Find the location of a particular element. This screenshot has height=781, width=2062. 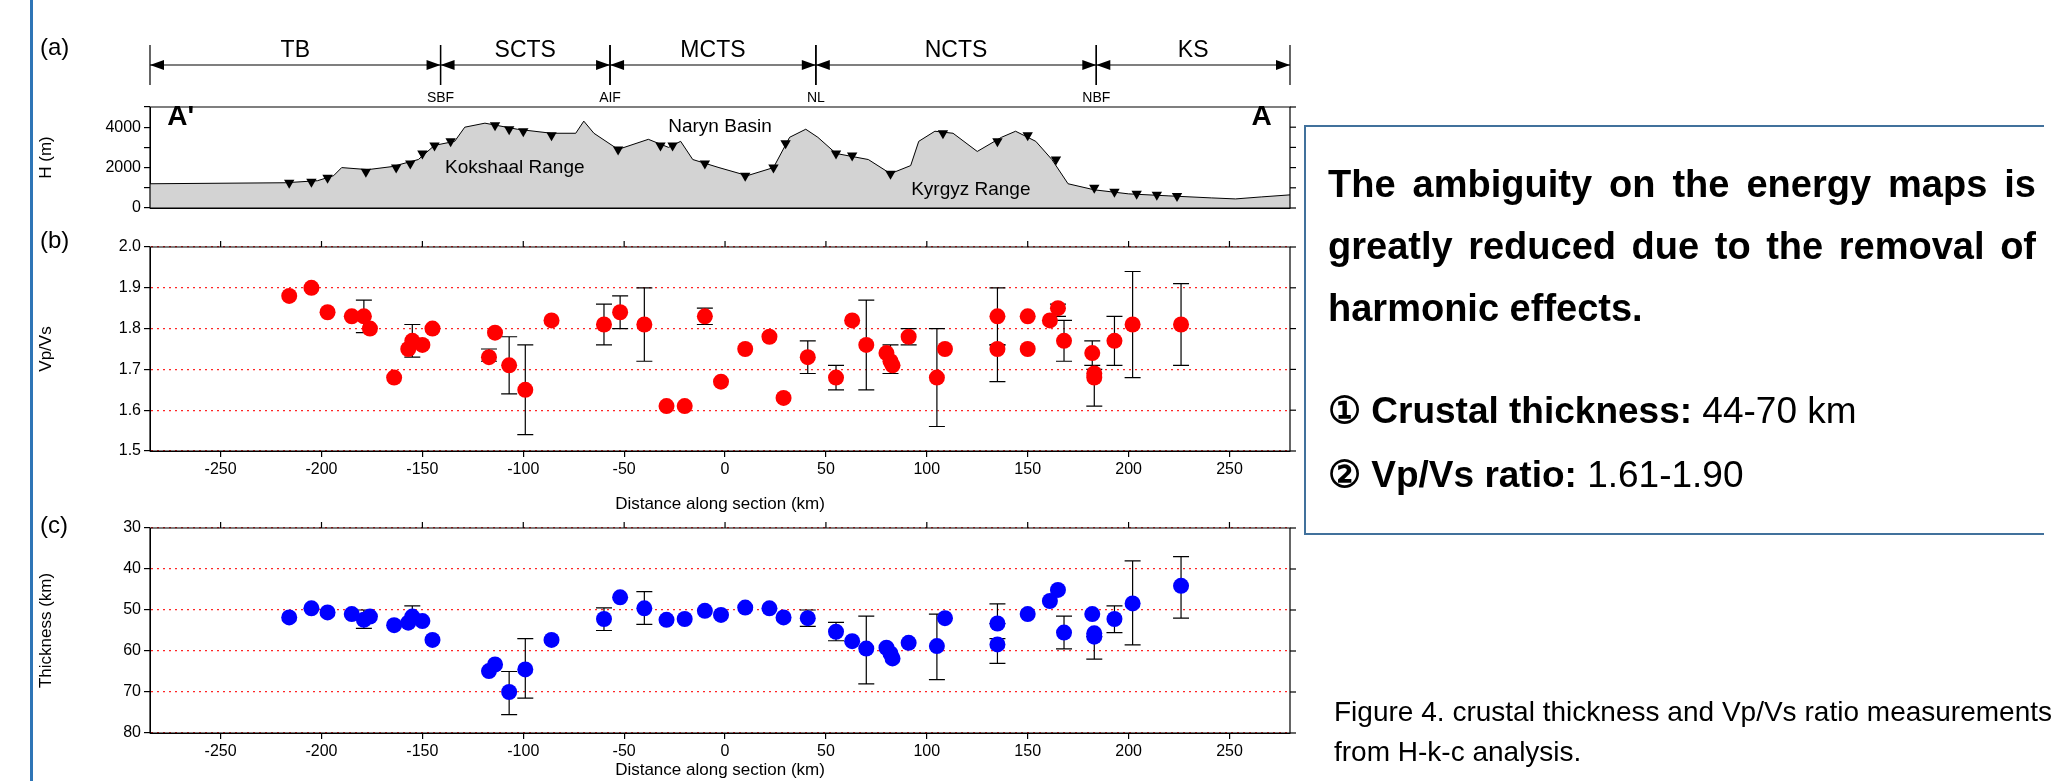

text: TB is located at coordinates (295, 49).